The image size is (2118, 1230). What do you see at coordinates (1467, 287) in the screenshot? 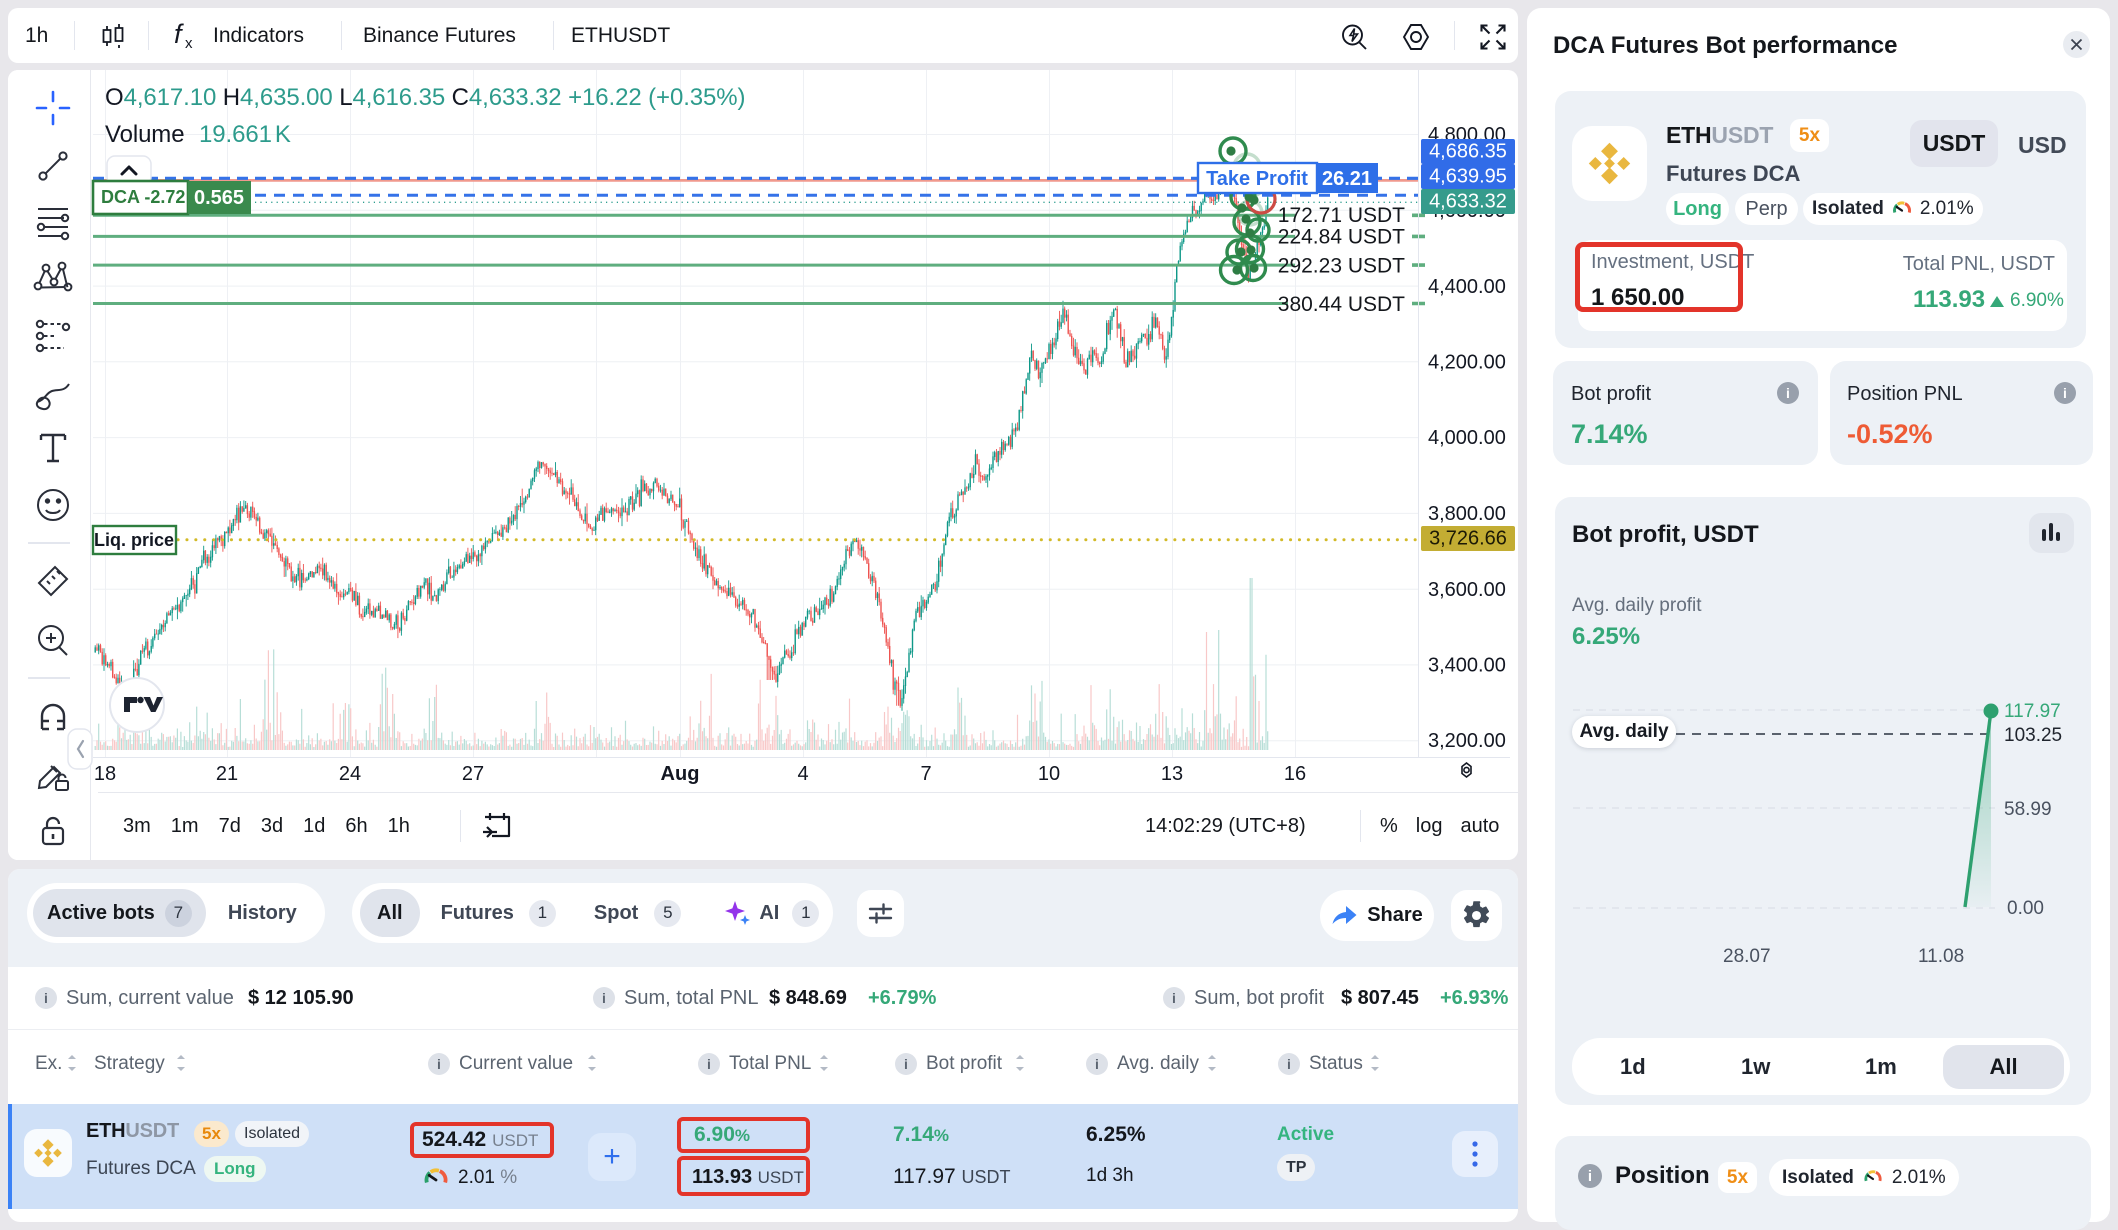
I see `svg-text: 4,400.00` at bounding box center [1467, 287].